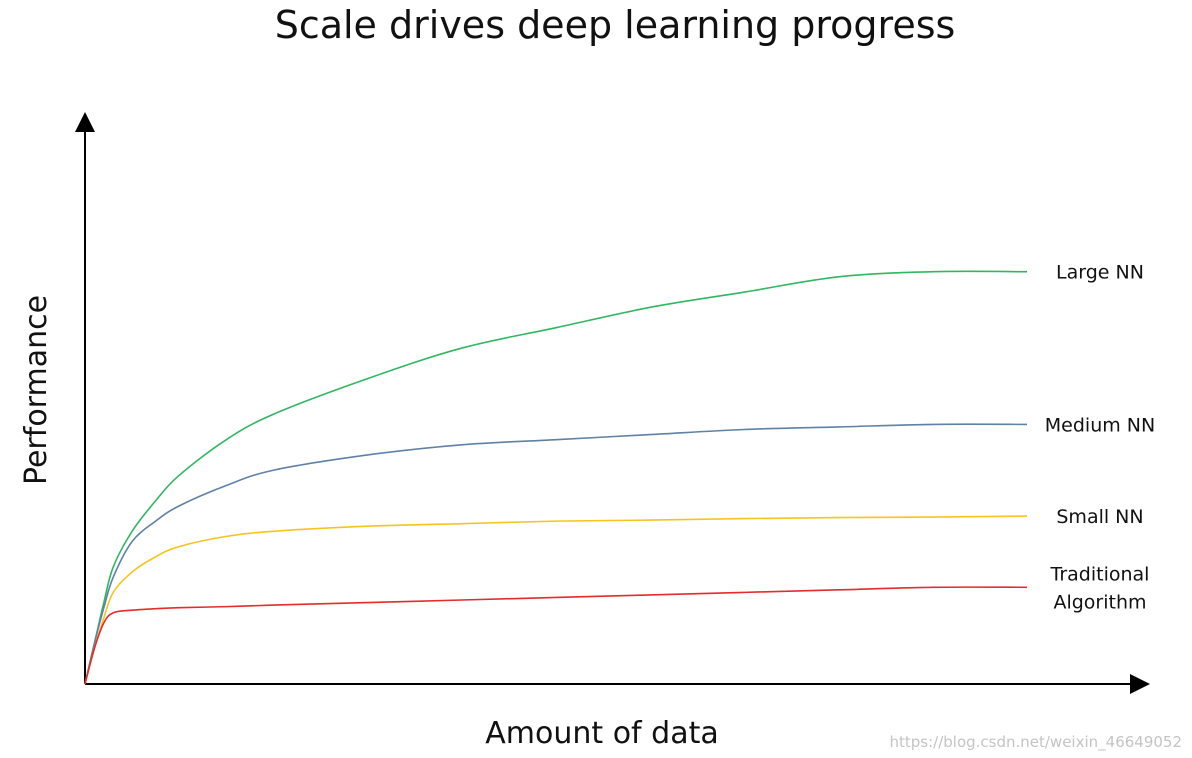 Image resolution: width=1192 pixels, height=758 pixels. Describe the element at coordinates (1100, 574) in the screenshot. I see `series-label-line: Traditional` at that location.